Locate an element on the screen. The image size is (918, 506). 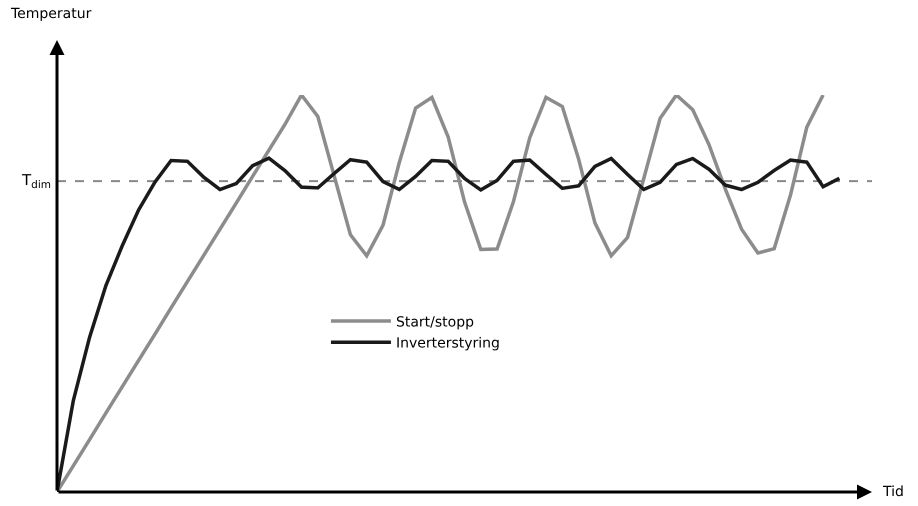
text: Temperatur is located at coordinates (51, 14).